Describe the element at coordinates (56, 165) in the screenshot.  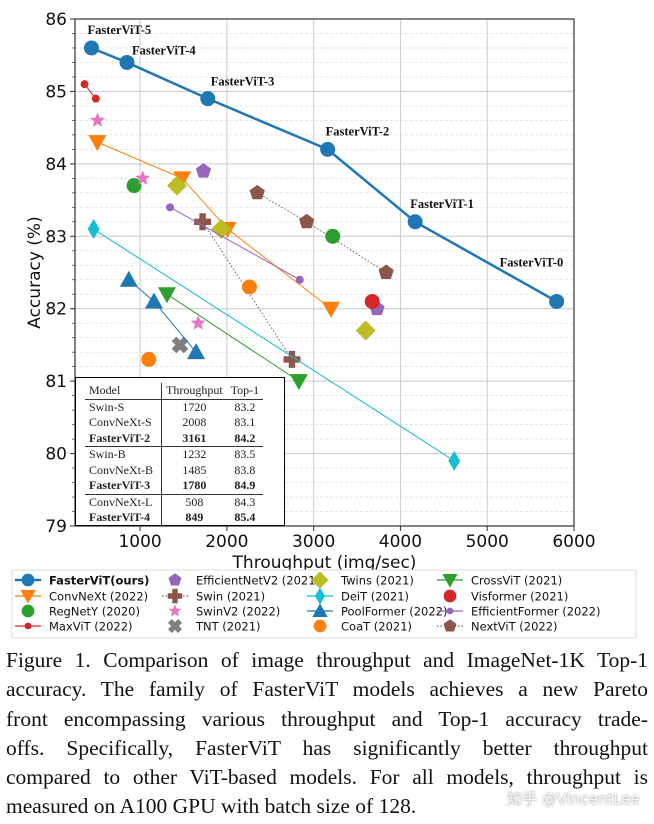
I see `y-tick-label: 84` at that location.